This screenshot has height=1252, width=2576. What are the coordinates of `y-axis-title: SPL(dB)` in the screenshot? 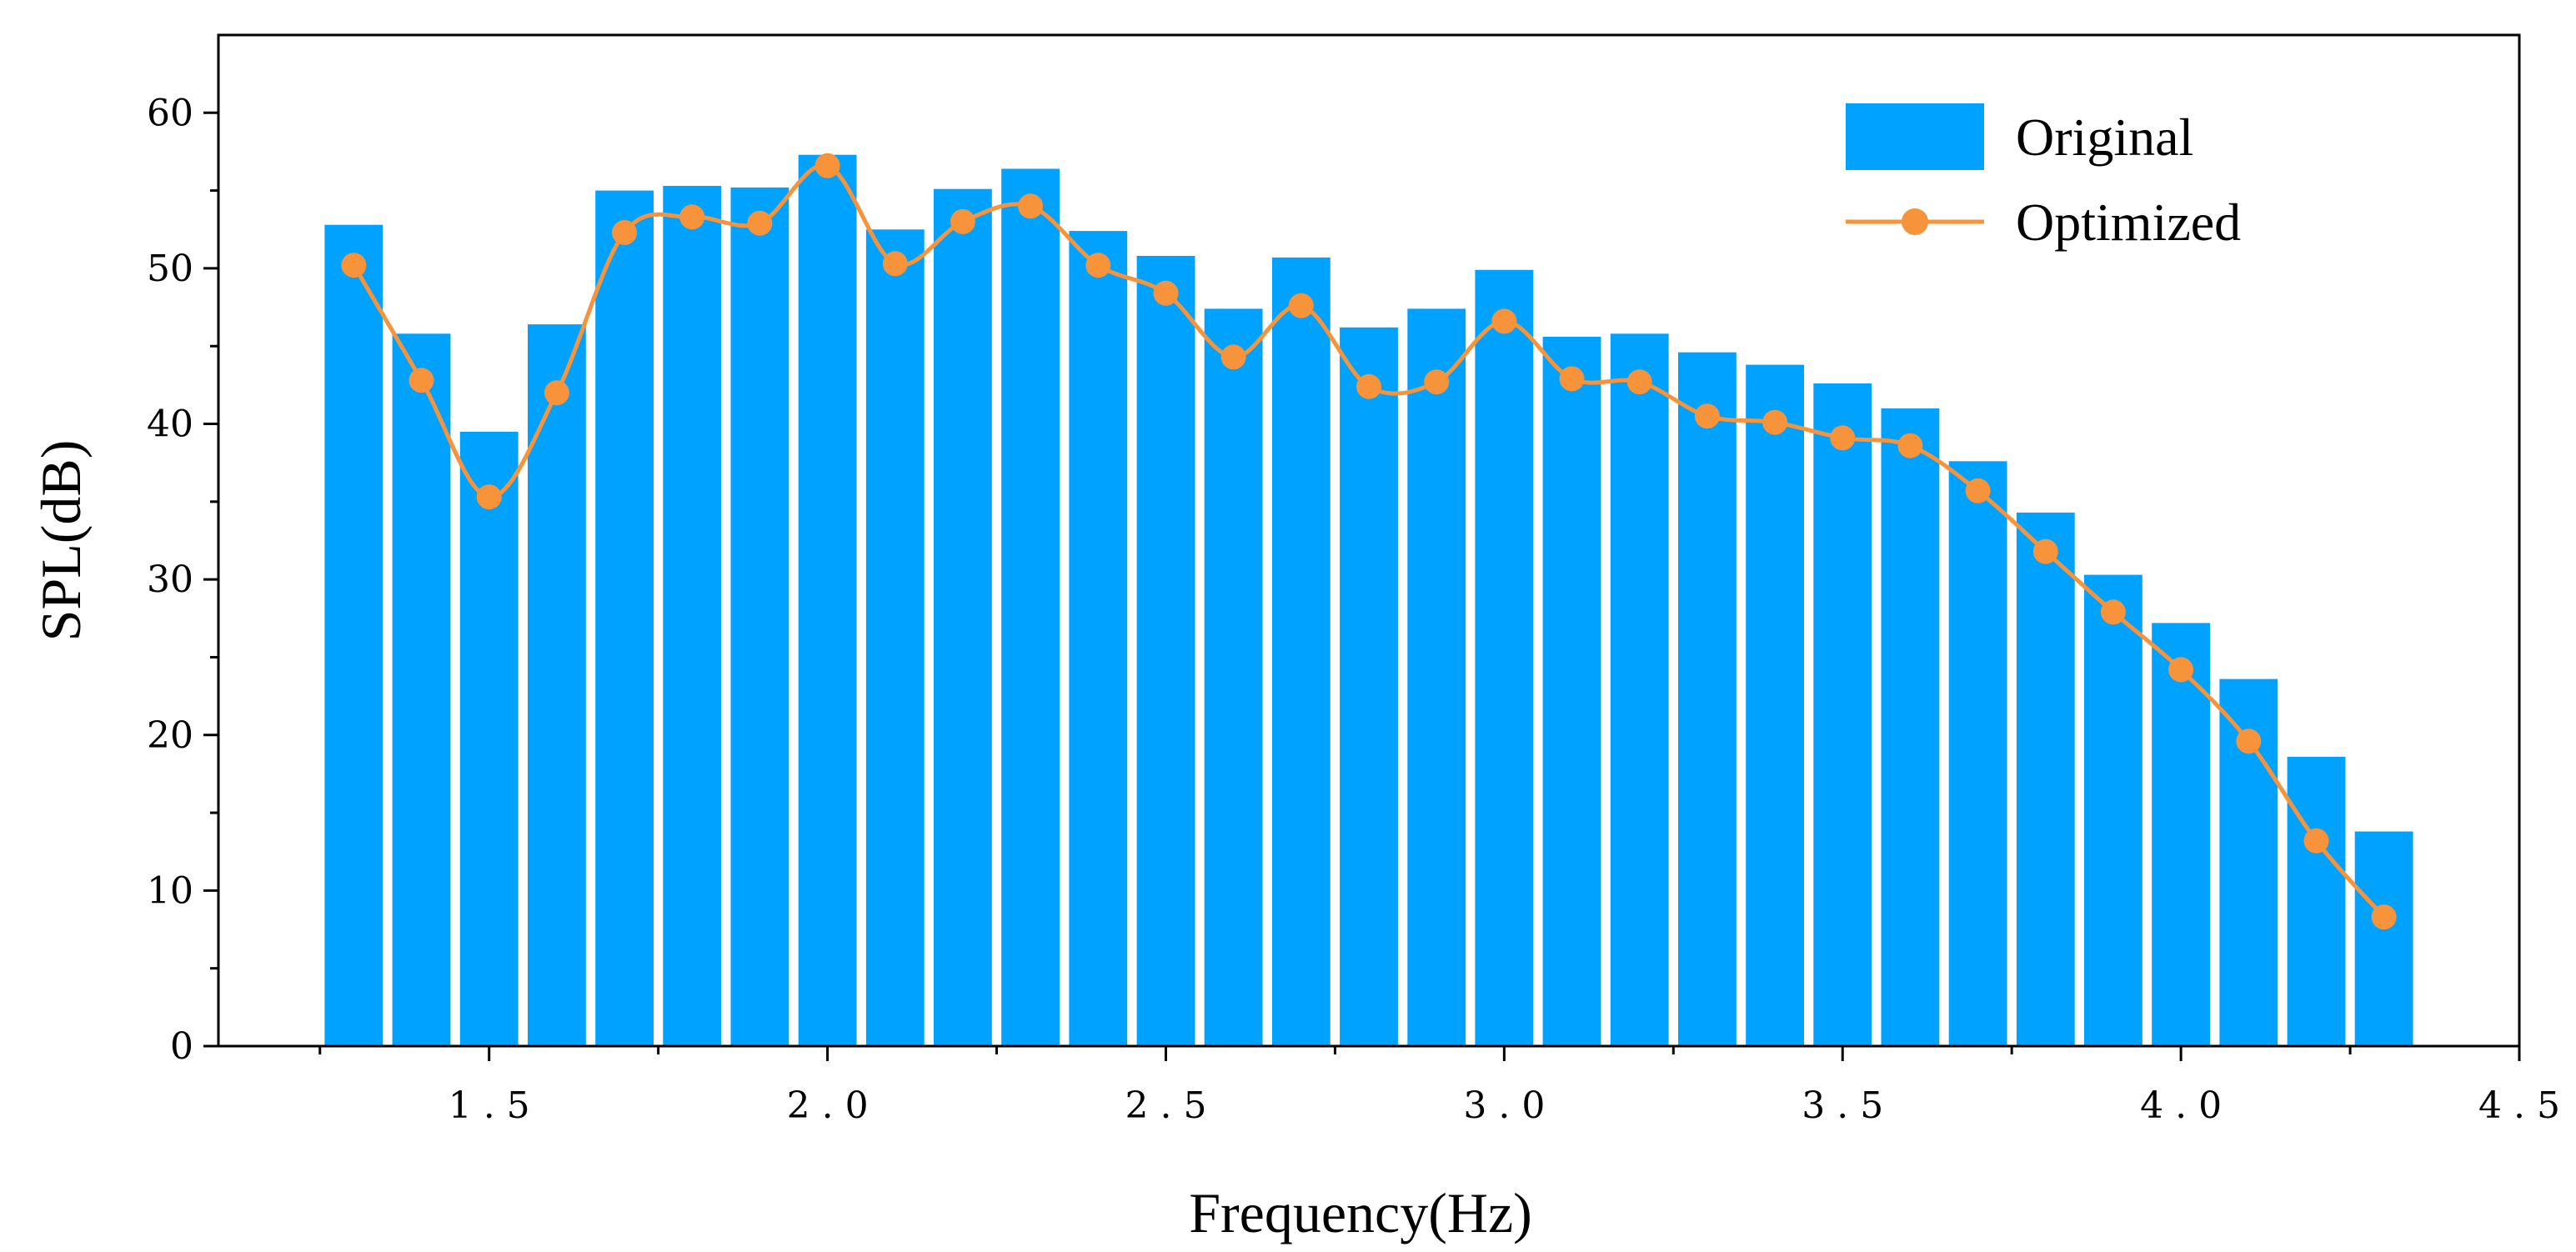 It's located at (61, 541).